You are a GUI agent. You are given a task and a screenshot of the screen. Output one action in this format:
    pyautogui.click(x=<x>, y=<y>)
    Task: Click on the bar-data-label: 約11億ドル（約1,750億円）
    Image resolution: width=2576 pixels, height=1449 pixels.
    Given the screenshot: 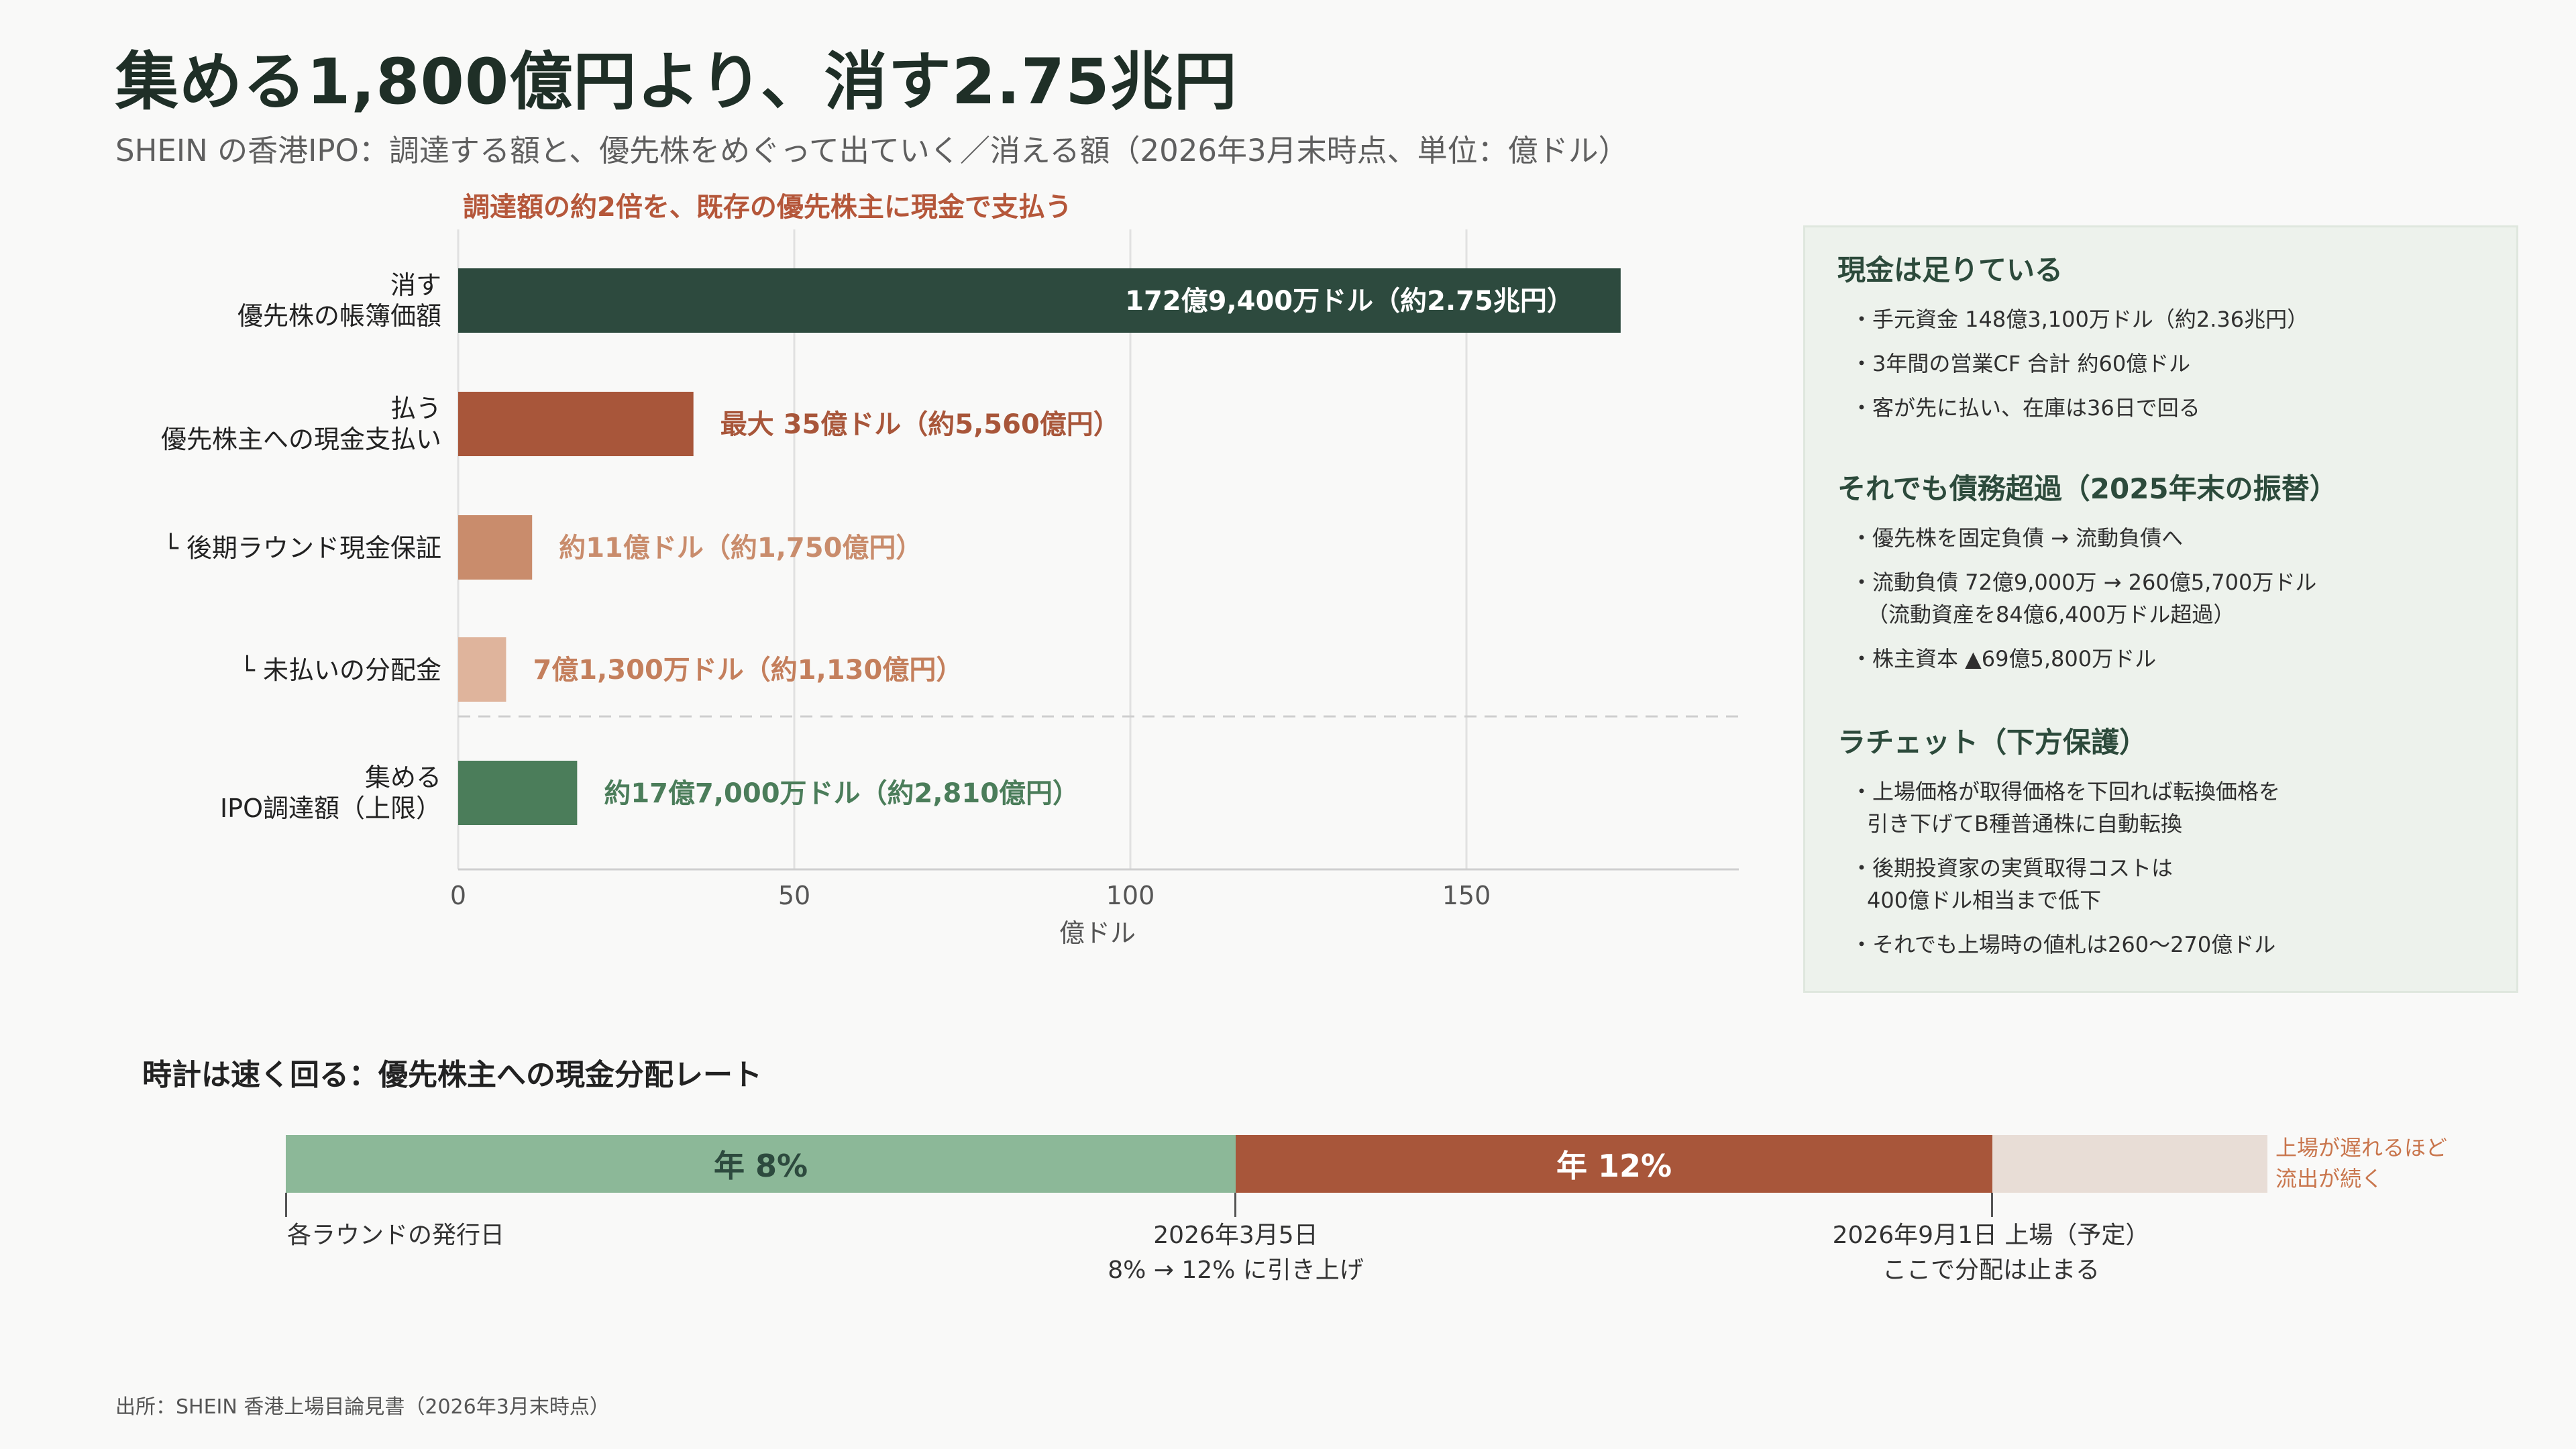 What is the action you would take?
    pyautogui.click(x=740, y=548)
    